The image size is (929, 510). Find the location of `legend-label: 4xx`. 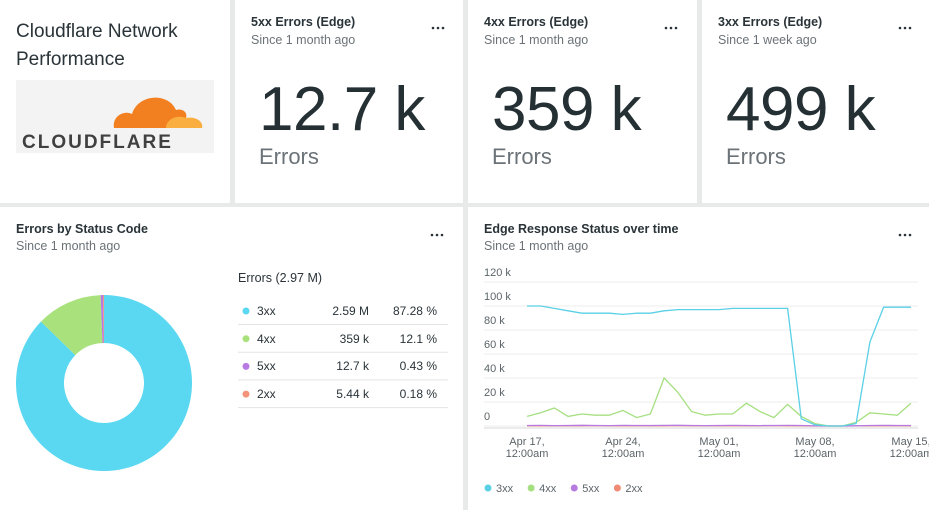

legend-label: 4xx is located at coordinates (548, 489).